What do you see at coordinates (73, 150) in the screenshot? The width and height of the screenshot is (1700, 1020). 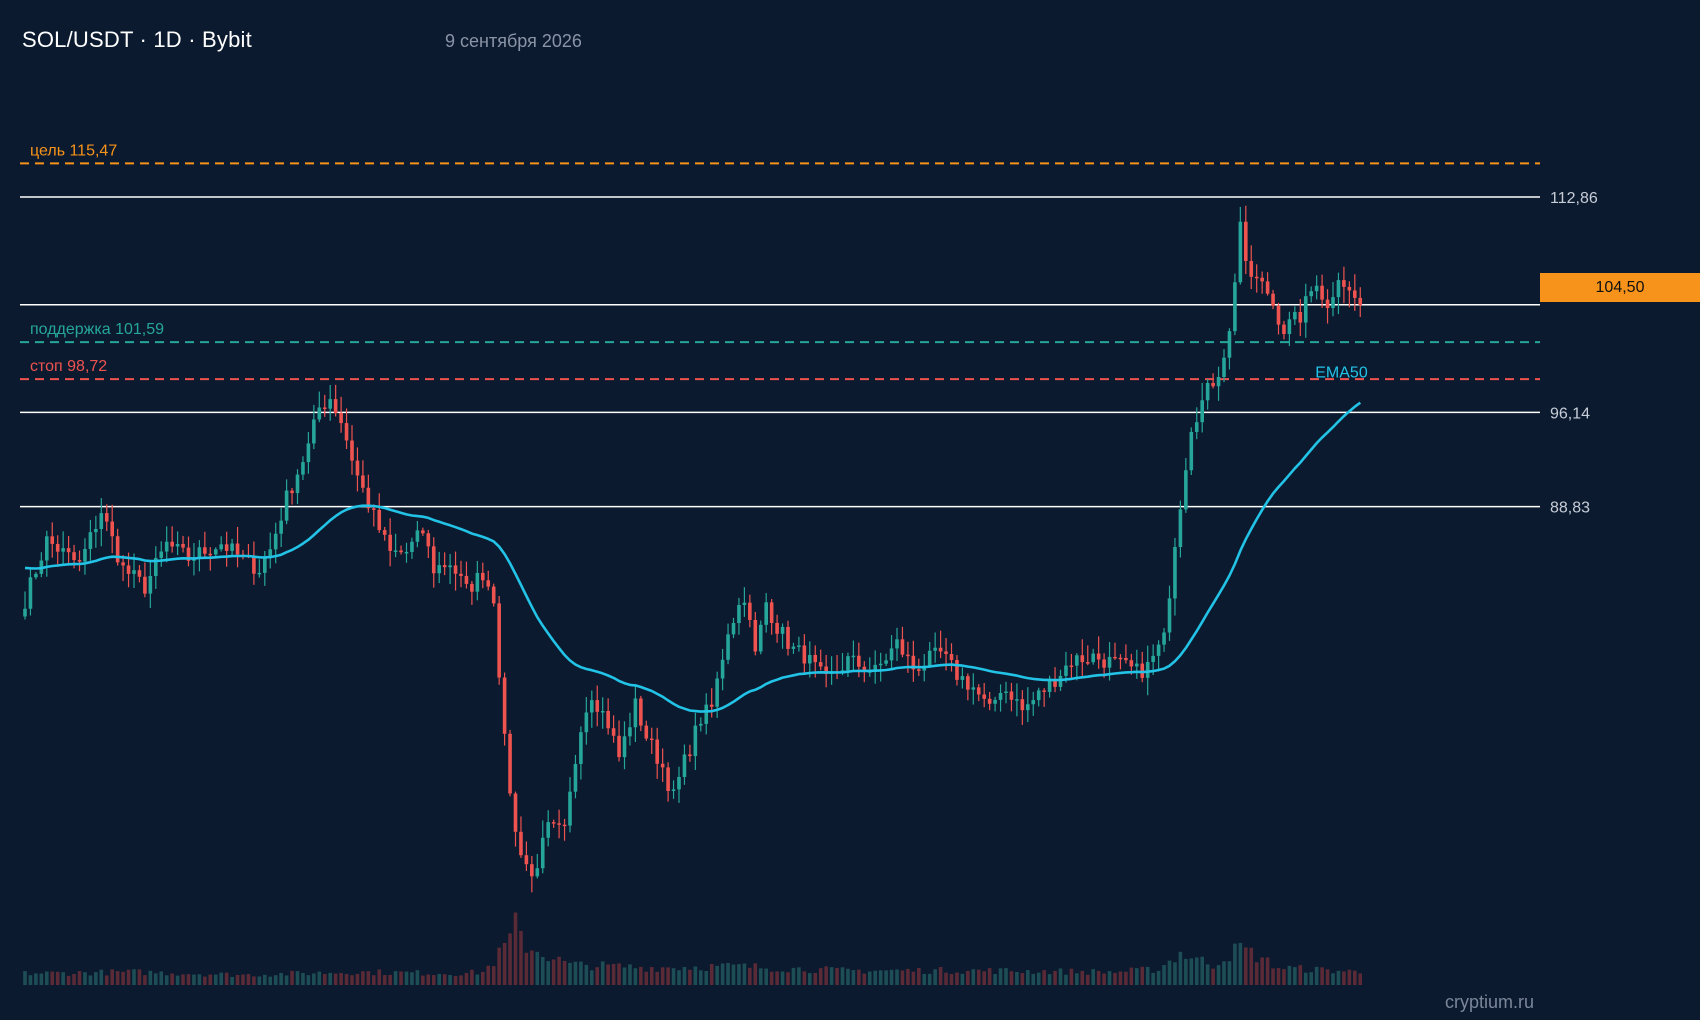 I see `level-label-target: цель 115,47` at bounding box center [73, 150].